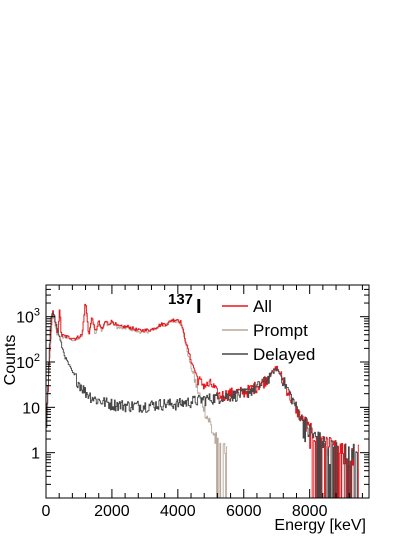 This screenshot has width=415, height=537. Describe the element at coordinates (178, 511) in the screenshot. I see `x-tick-label: 4000` at that location.